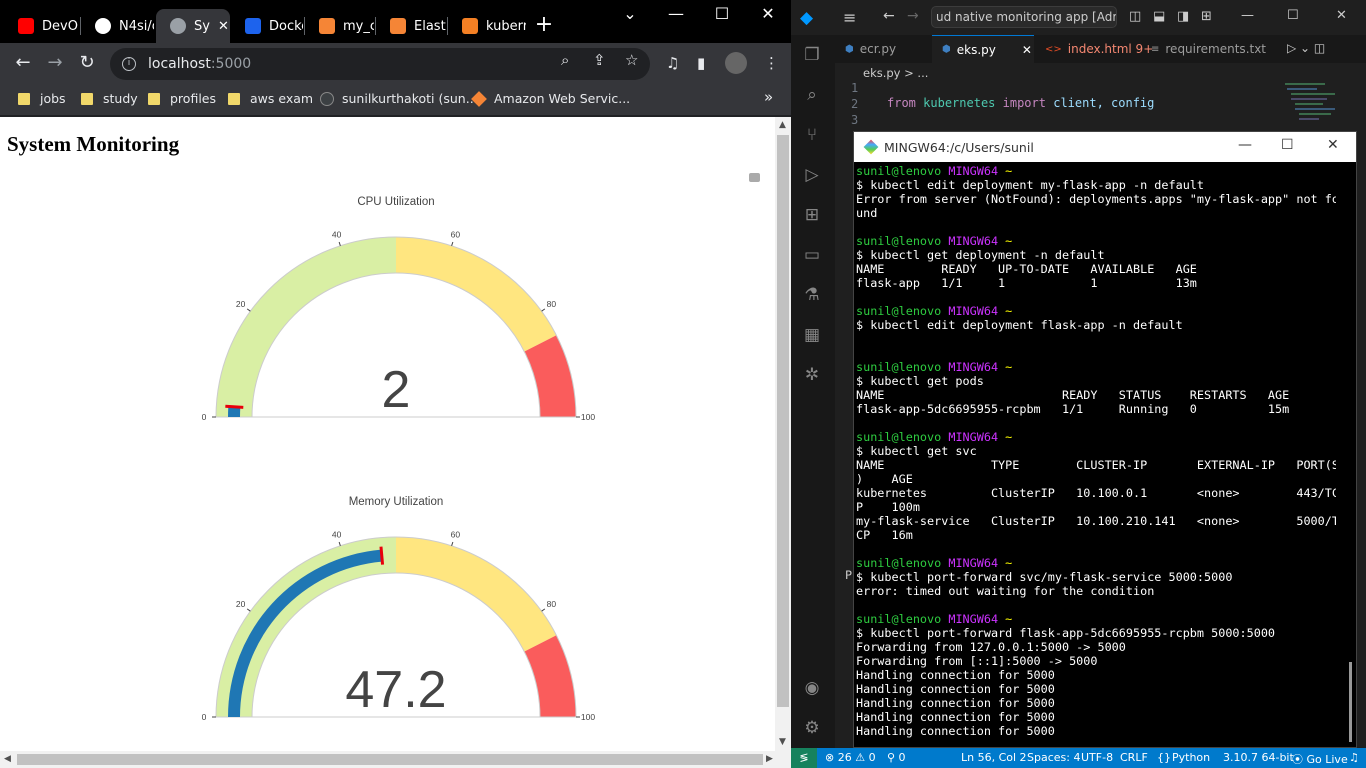 The width and height of the screenshot is (1366, 768). Describe the element at coordinates (676, 13) in the screenshot. I see `minimize-button: —` at that location.